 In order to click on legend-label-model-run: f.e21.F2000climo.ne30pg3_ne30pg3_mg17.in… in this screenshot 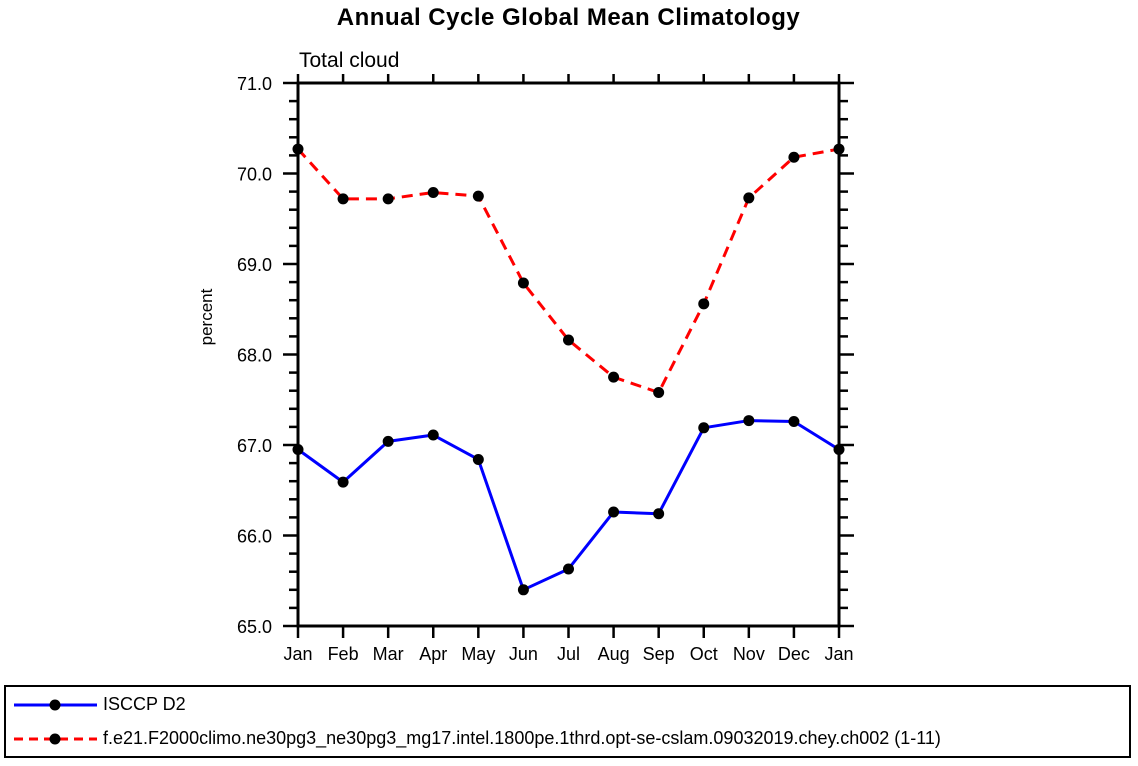, I will do `click(522, 738)`.